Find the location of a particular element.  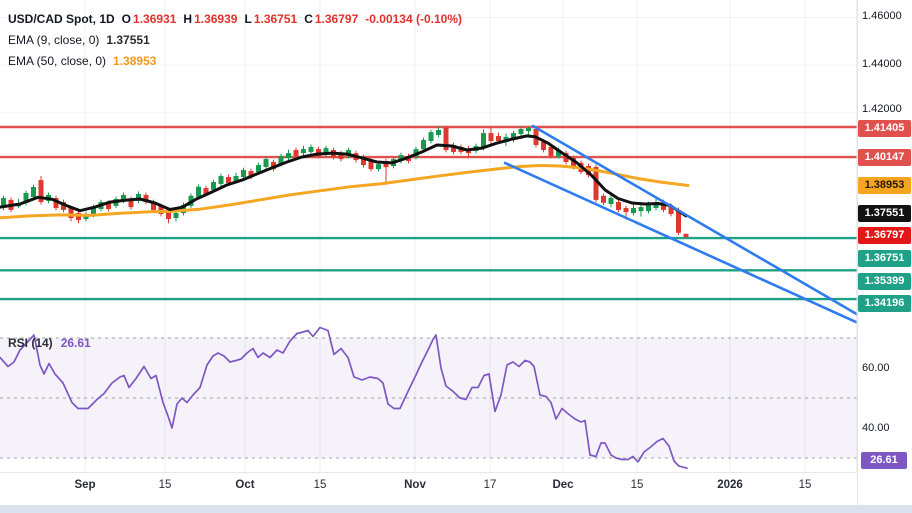

legend-ema9-row: EMA (9, close, 0) 1.37551 is located at coordinates (235, 39).